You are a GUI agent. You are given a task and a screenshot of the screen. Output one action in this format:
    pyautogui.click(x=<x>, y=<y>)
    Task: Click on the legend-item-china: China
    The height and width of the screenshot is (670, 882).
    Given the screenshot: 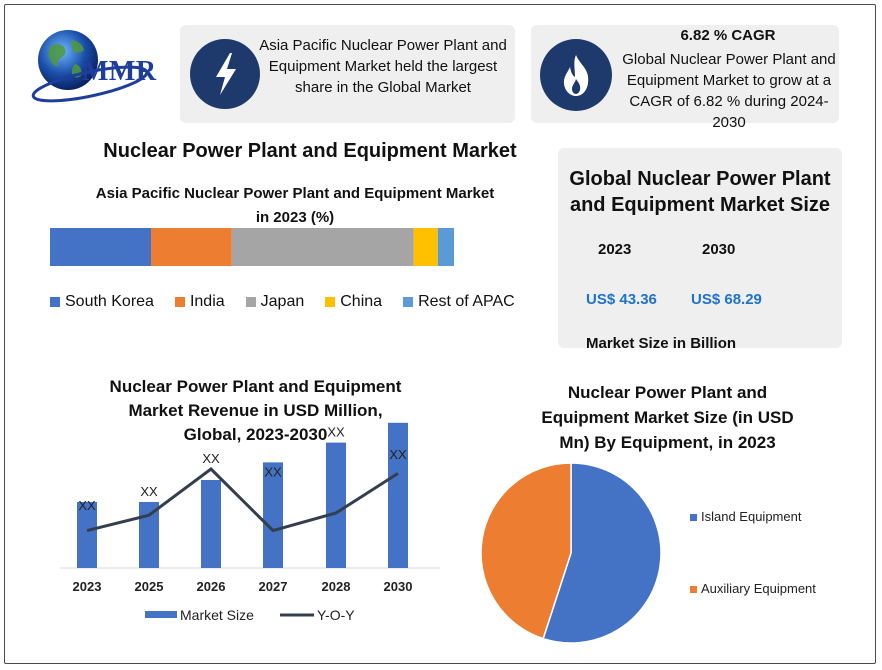 What is the action you would take?
    pyautogui.click(x=353, y=302)
    